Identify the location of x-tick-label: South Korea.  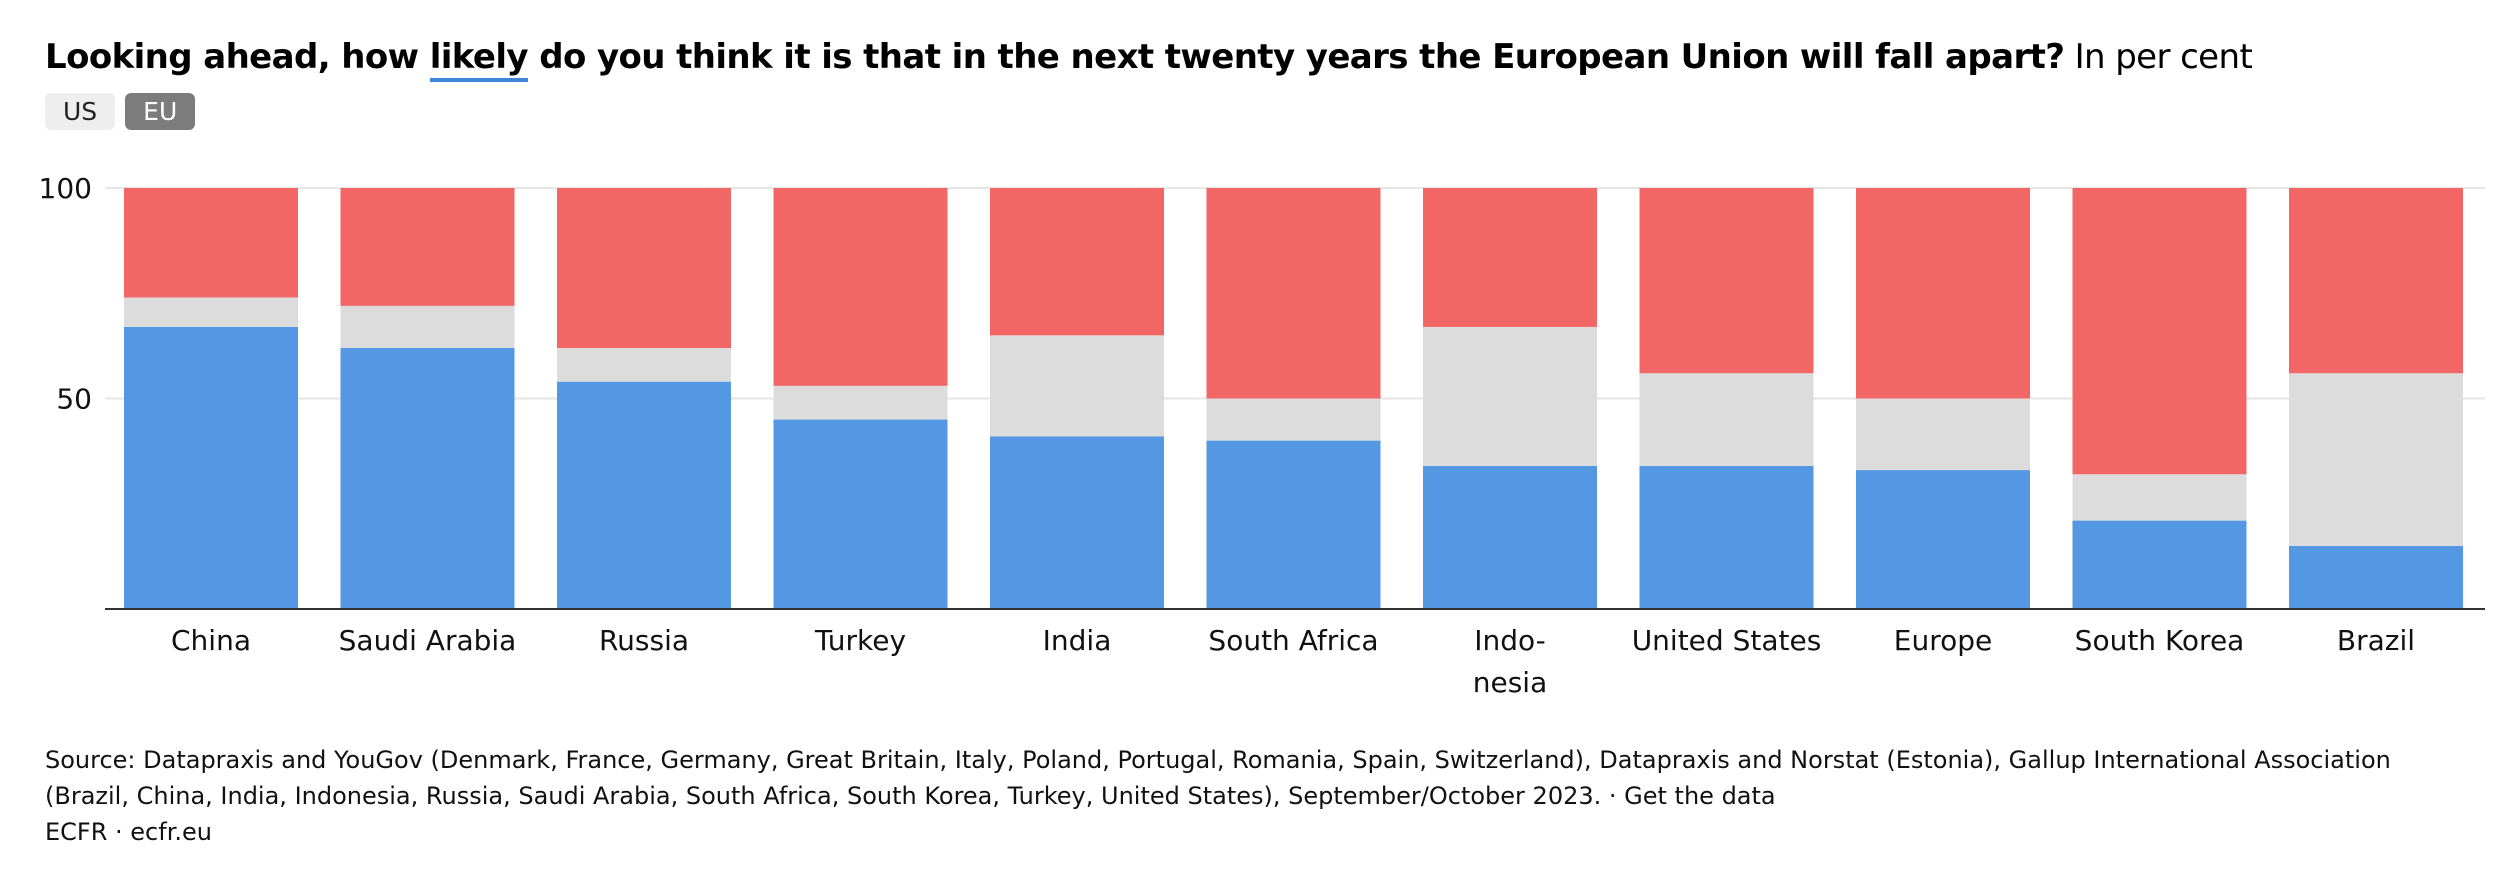
(2160, 640).